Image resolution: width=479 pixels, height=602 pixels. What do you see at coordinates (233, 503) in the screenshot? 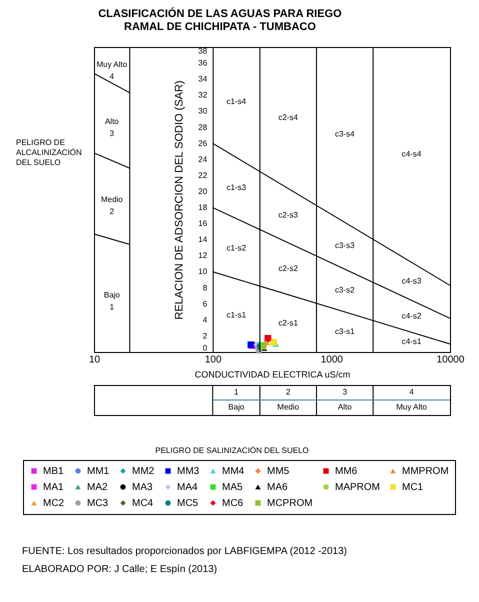
I see `legend-label: MC6` at bounding box center [233, 503].